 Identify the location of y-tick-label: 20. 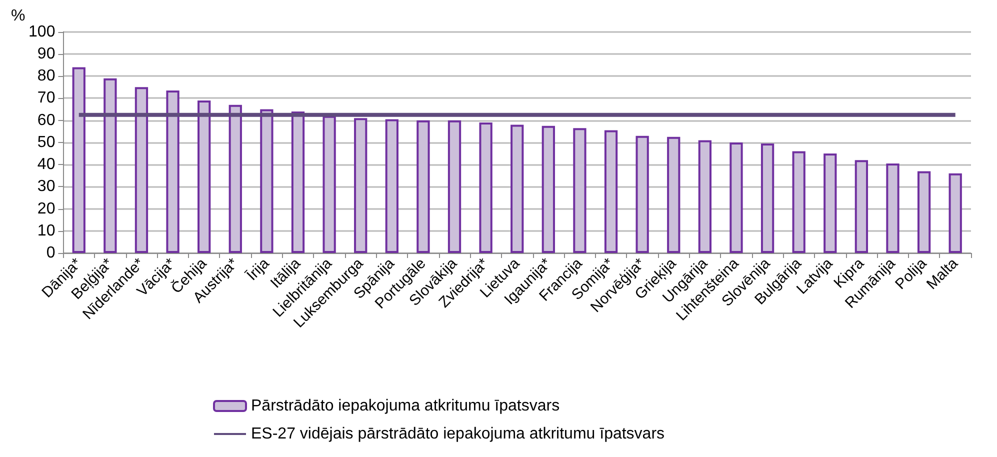
(46, 209).